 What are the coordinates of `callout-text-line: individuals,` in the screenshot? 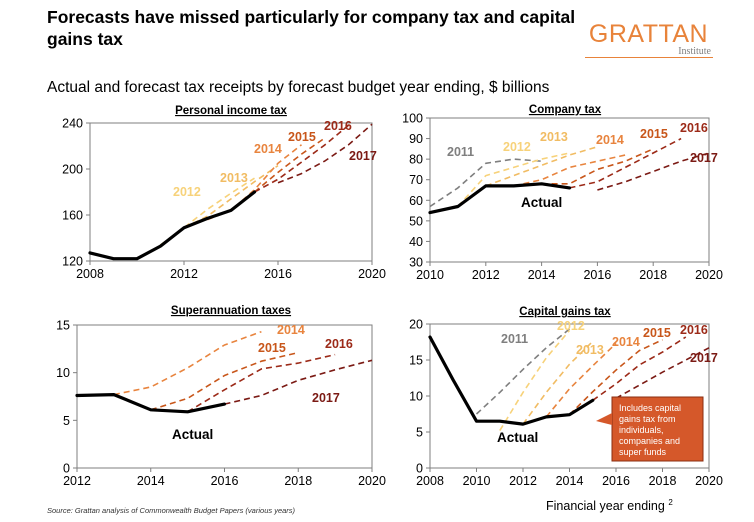 It's located at (641, 430).